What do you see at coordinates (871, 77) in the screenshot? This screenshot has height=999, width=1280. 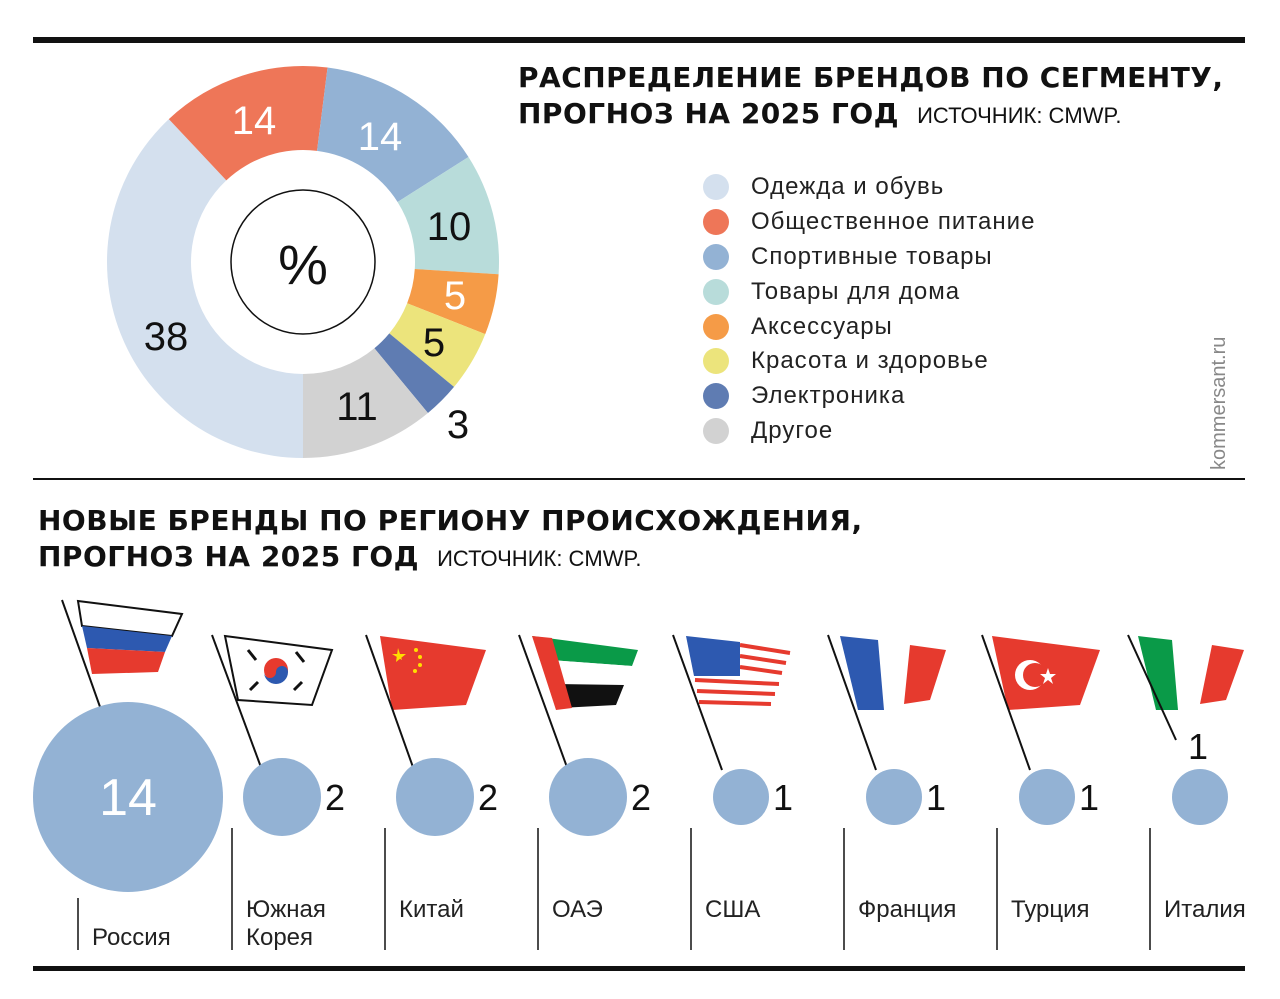 I see `title-line1: РАСПРЕДЕЛЕНИЕ БРЕНДОВ ПО СЕГМЕНТУ,` at bounding box center [871, 77].